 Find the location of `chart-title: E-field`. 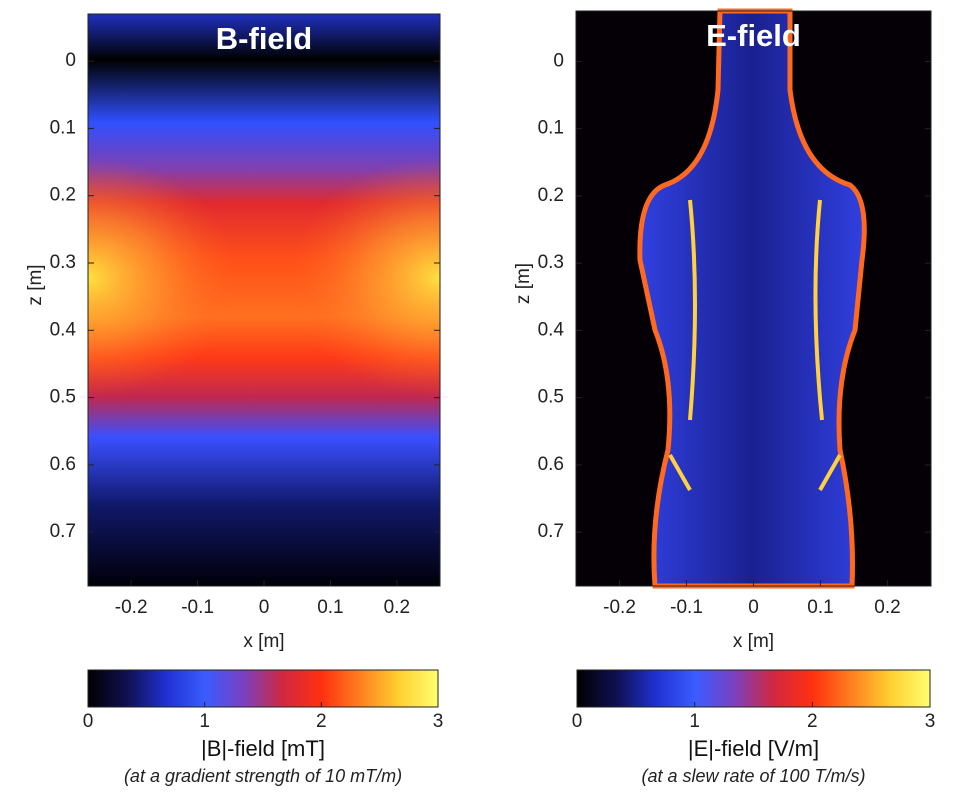

chart-title: E-field is located at coordinates (753, 35).